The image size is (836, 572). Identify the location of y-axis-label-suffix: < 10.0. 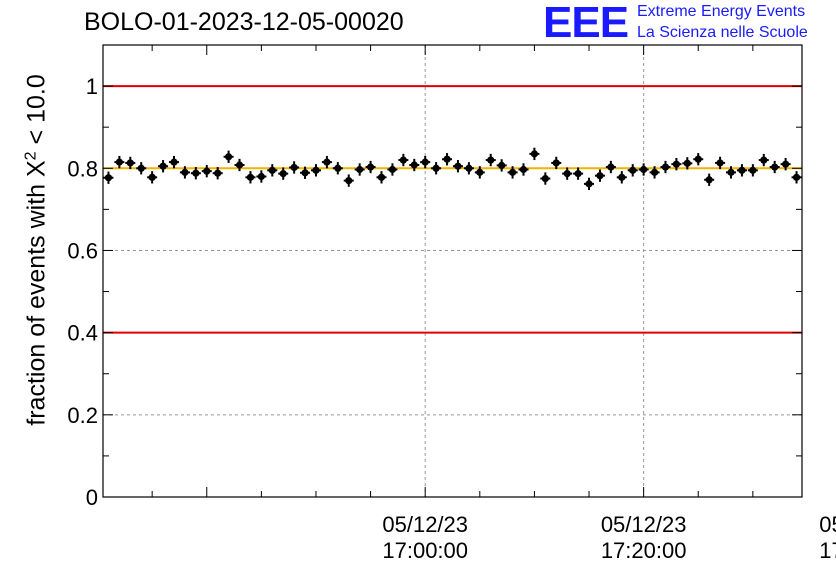
(36, 113).